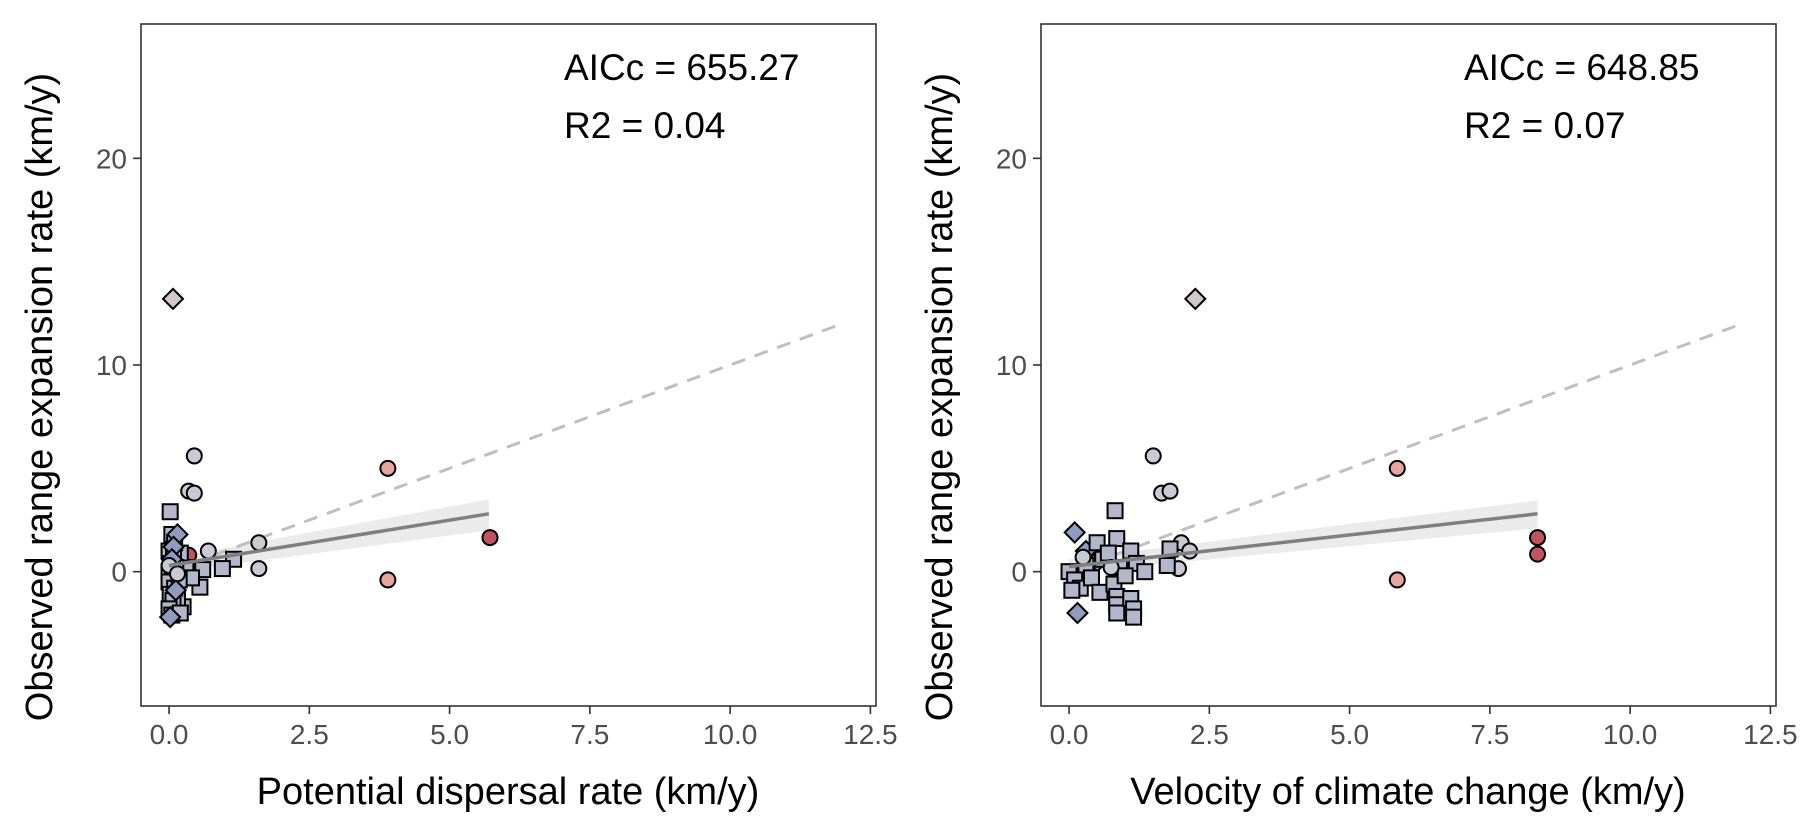  Describe the element at coordinates (682, 67) in the screenshot. I see `aicc-annotation: AICc = 655.27` at that location.